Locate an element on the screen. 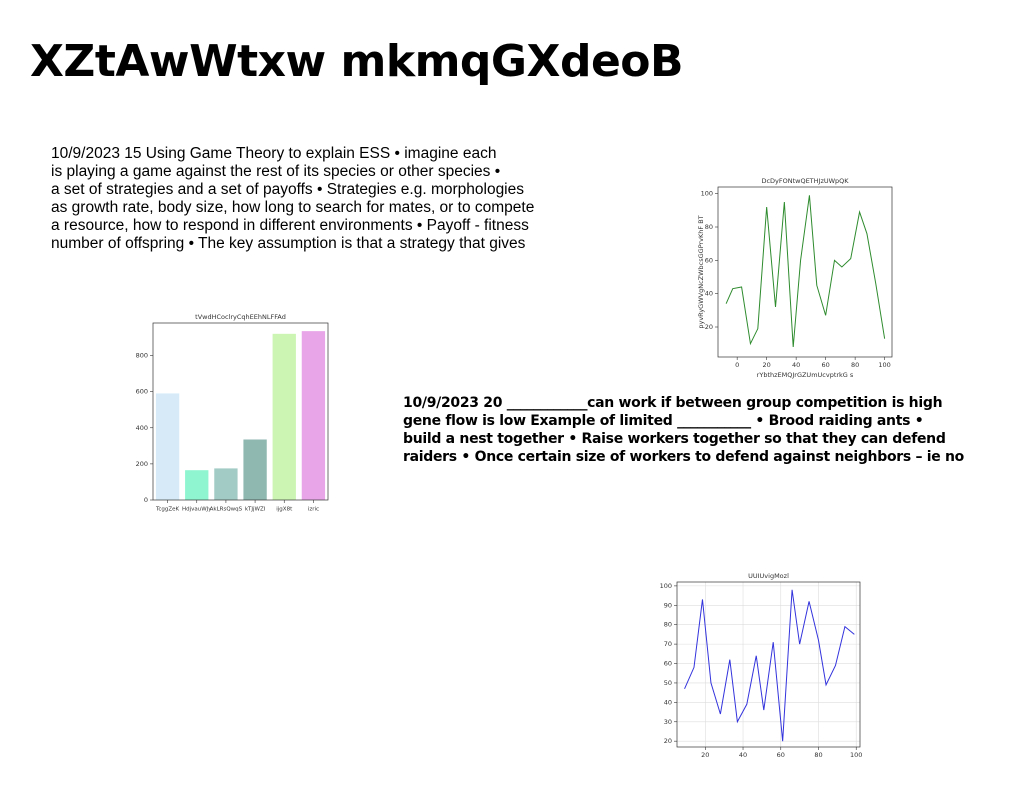 The image size is (1024, 788). y-tick-label: 70 is located at coordinates (668, 644).